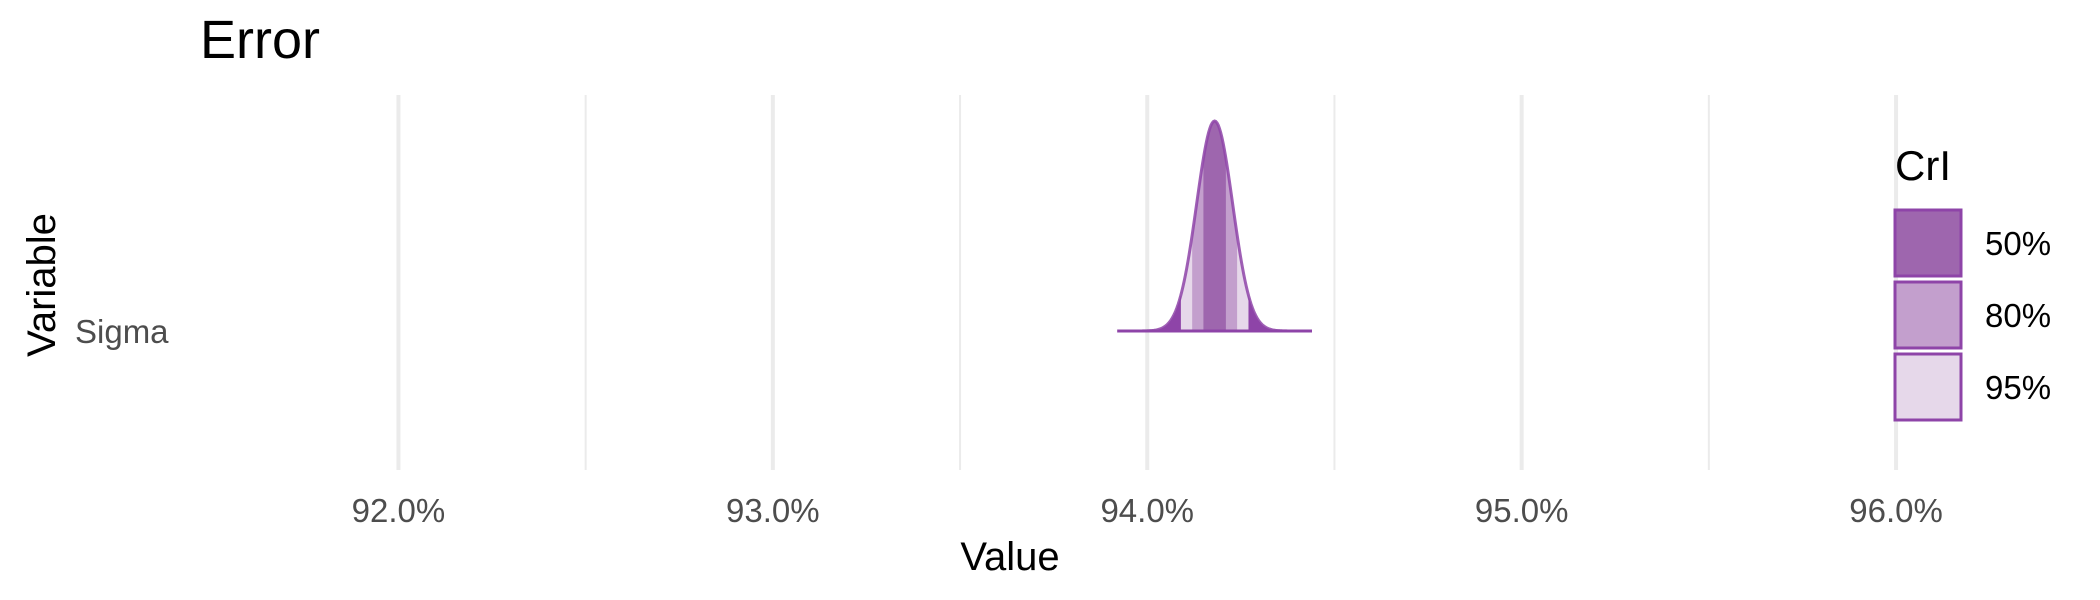  Describe the element at coordinates (1280, 312) in the screenshot. I see `density-tail-right` at that location.